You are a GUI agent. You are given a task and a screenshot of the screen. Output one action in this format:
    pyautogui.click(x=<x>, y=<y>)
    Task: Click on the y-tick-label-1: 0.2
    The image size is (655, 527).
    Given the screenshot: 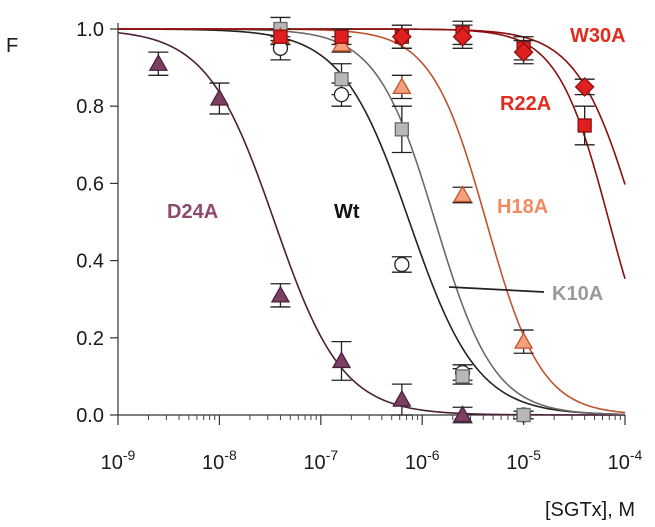 What is the action you would take?
    pyautogui.click(x=90, y=339)
    